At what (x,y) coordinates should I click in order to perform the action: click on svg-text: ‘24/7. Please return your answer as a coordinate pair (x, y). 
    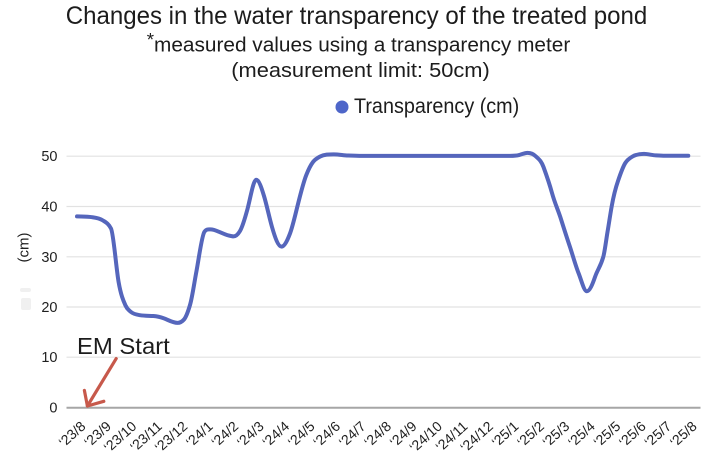
    Looking at the image, I should click on (351, 434).